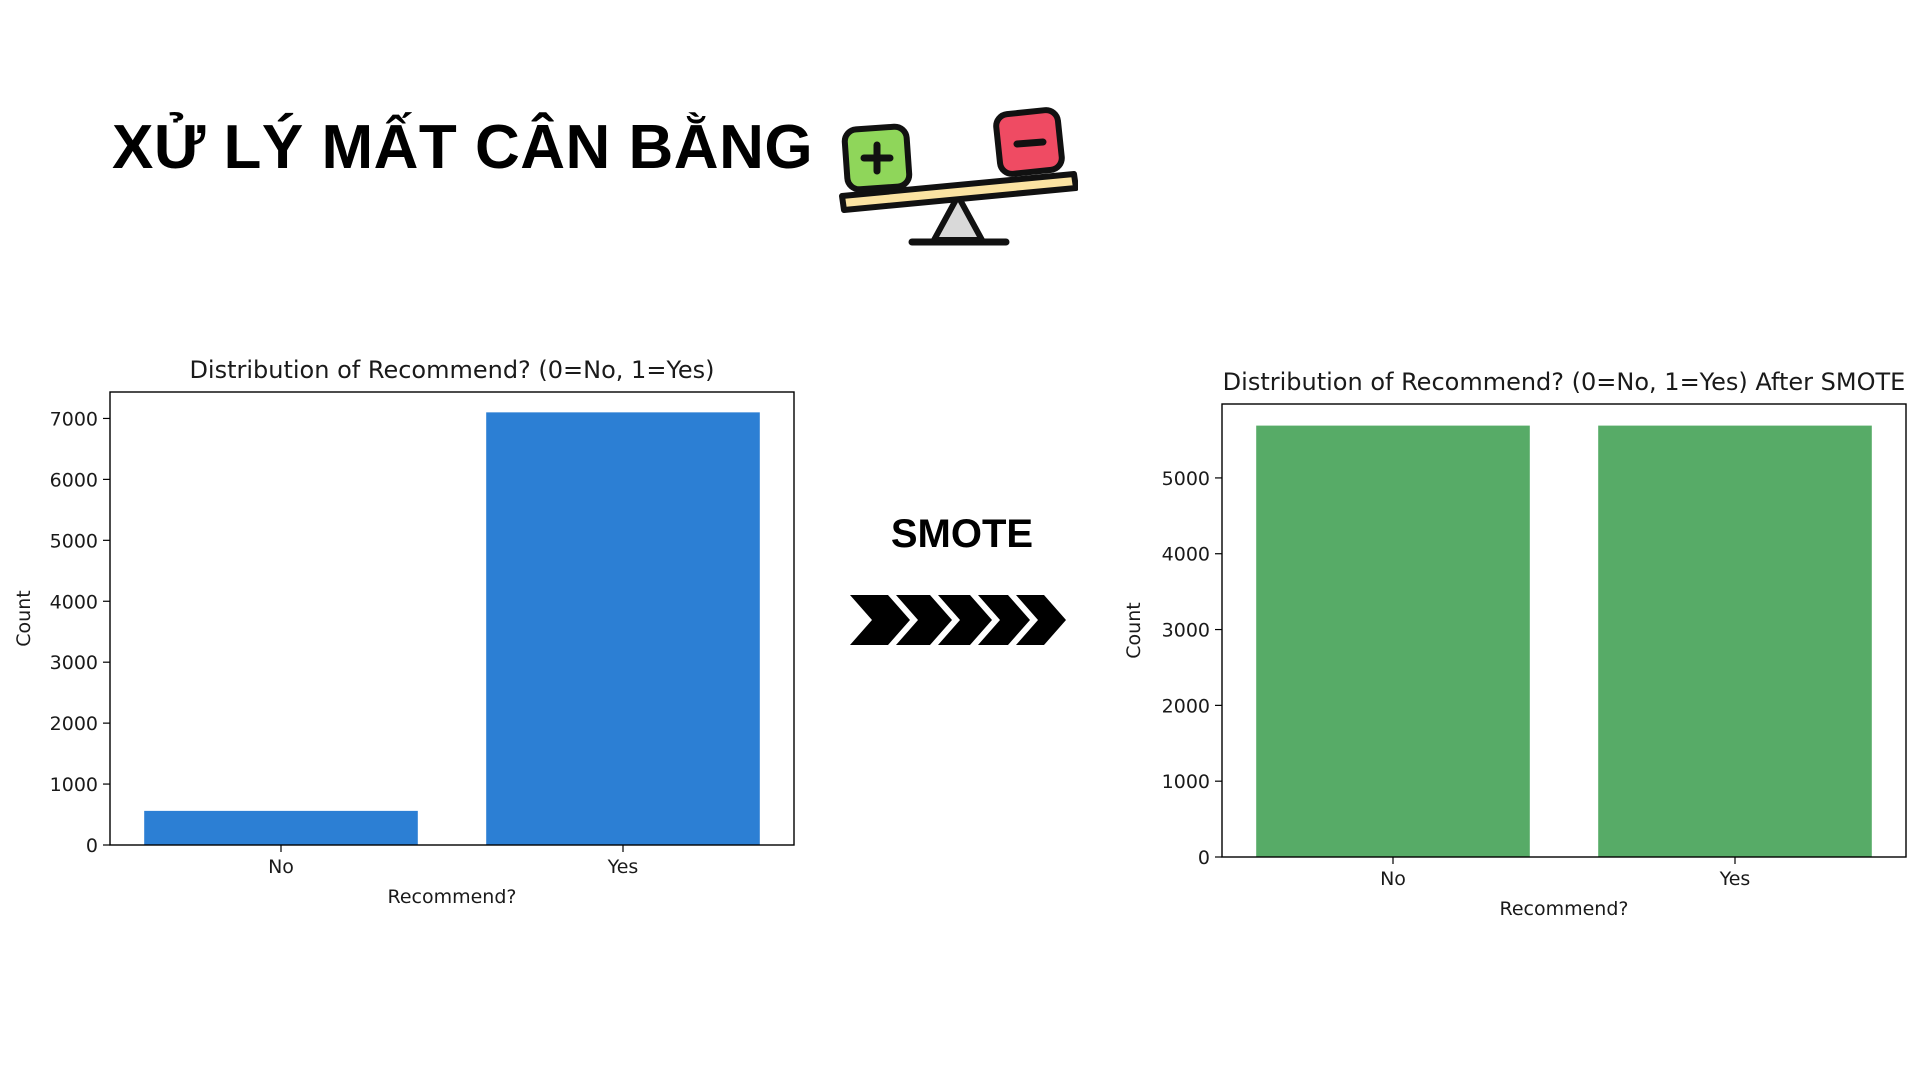 The image size is (1920, 1080). Describe the element at coordinates (463, 147) in the screenshot. I see `page-title: XỬ LÝ MẤT CÂN BẰNG` at that location.